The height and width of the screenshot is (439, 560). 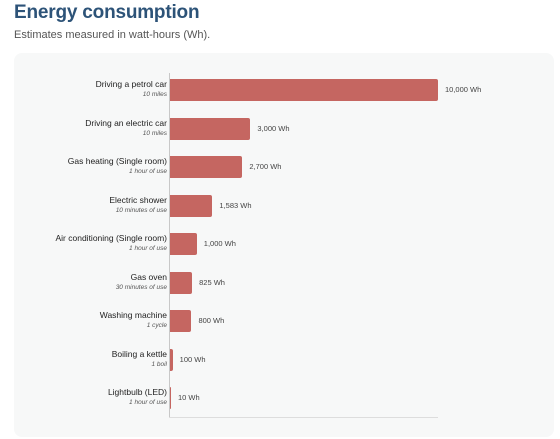 What do you see at coordinates (117, 161) in the screenshot?
I see `category-label: Gas heating (Single room)` at bounding box center [117, 161].